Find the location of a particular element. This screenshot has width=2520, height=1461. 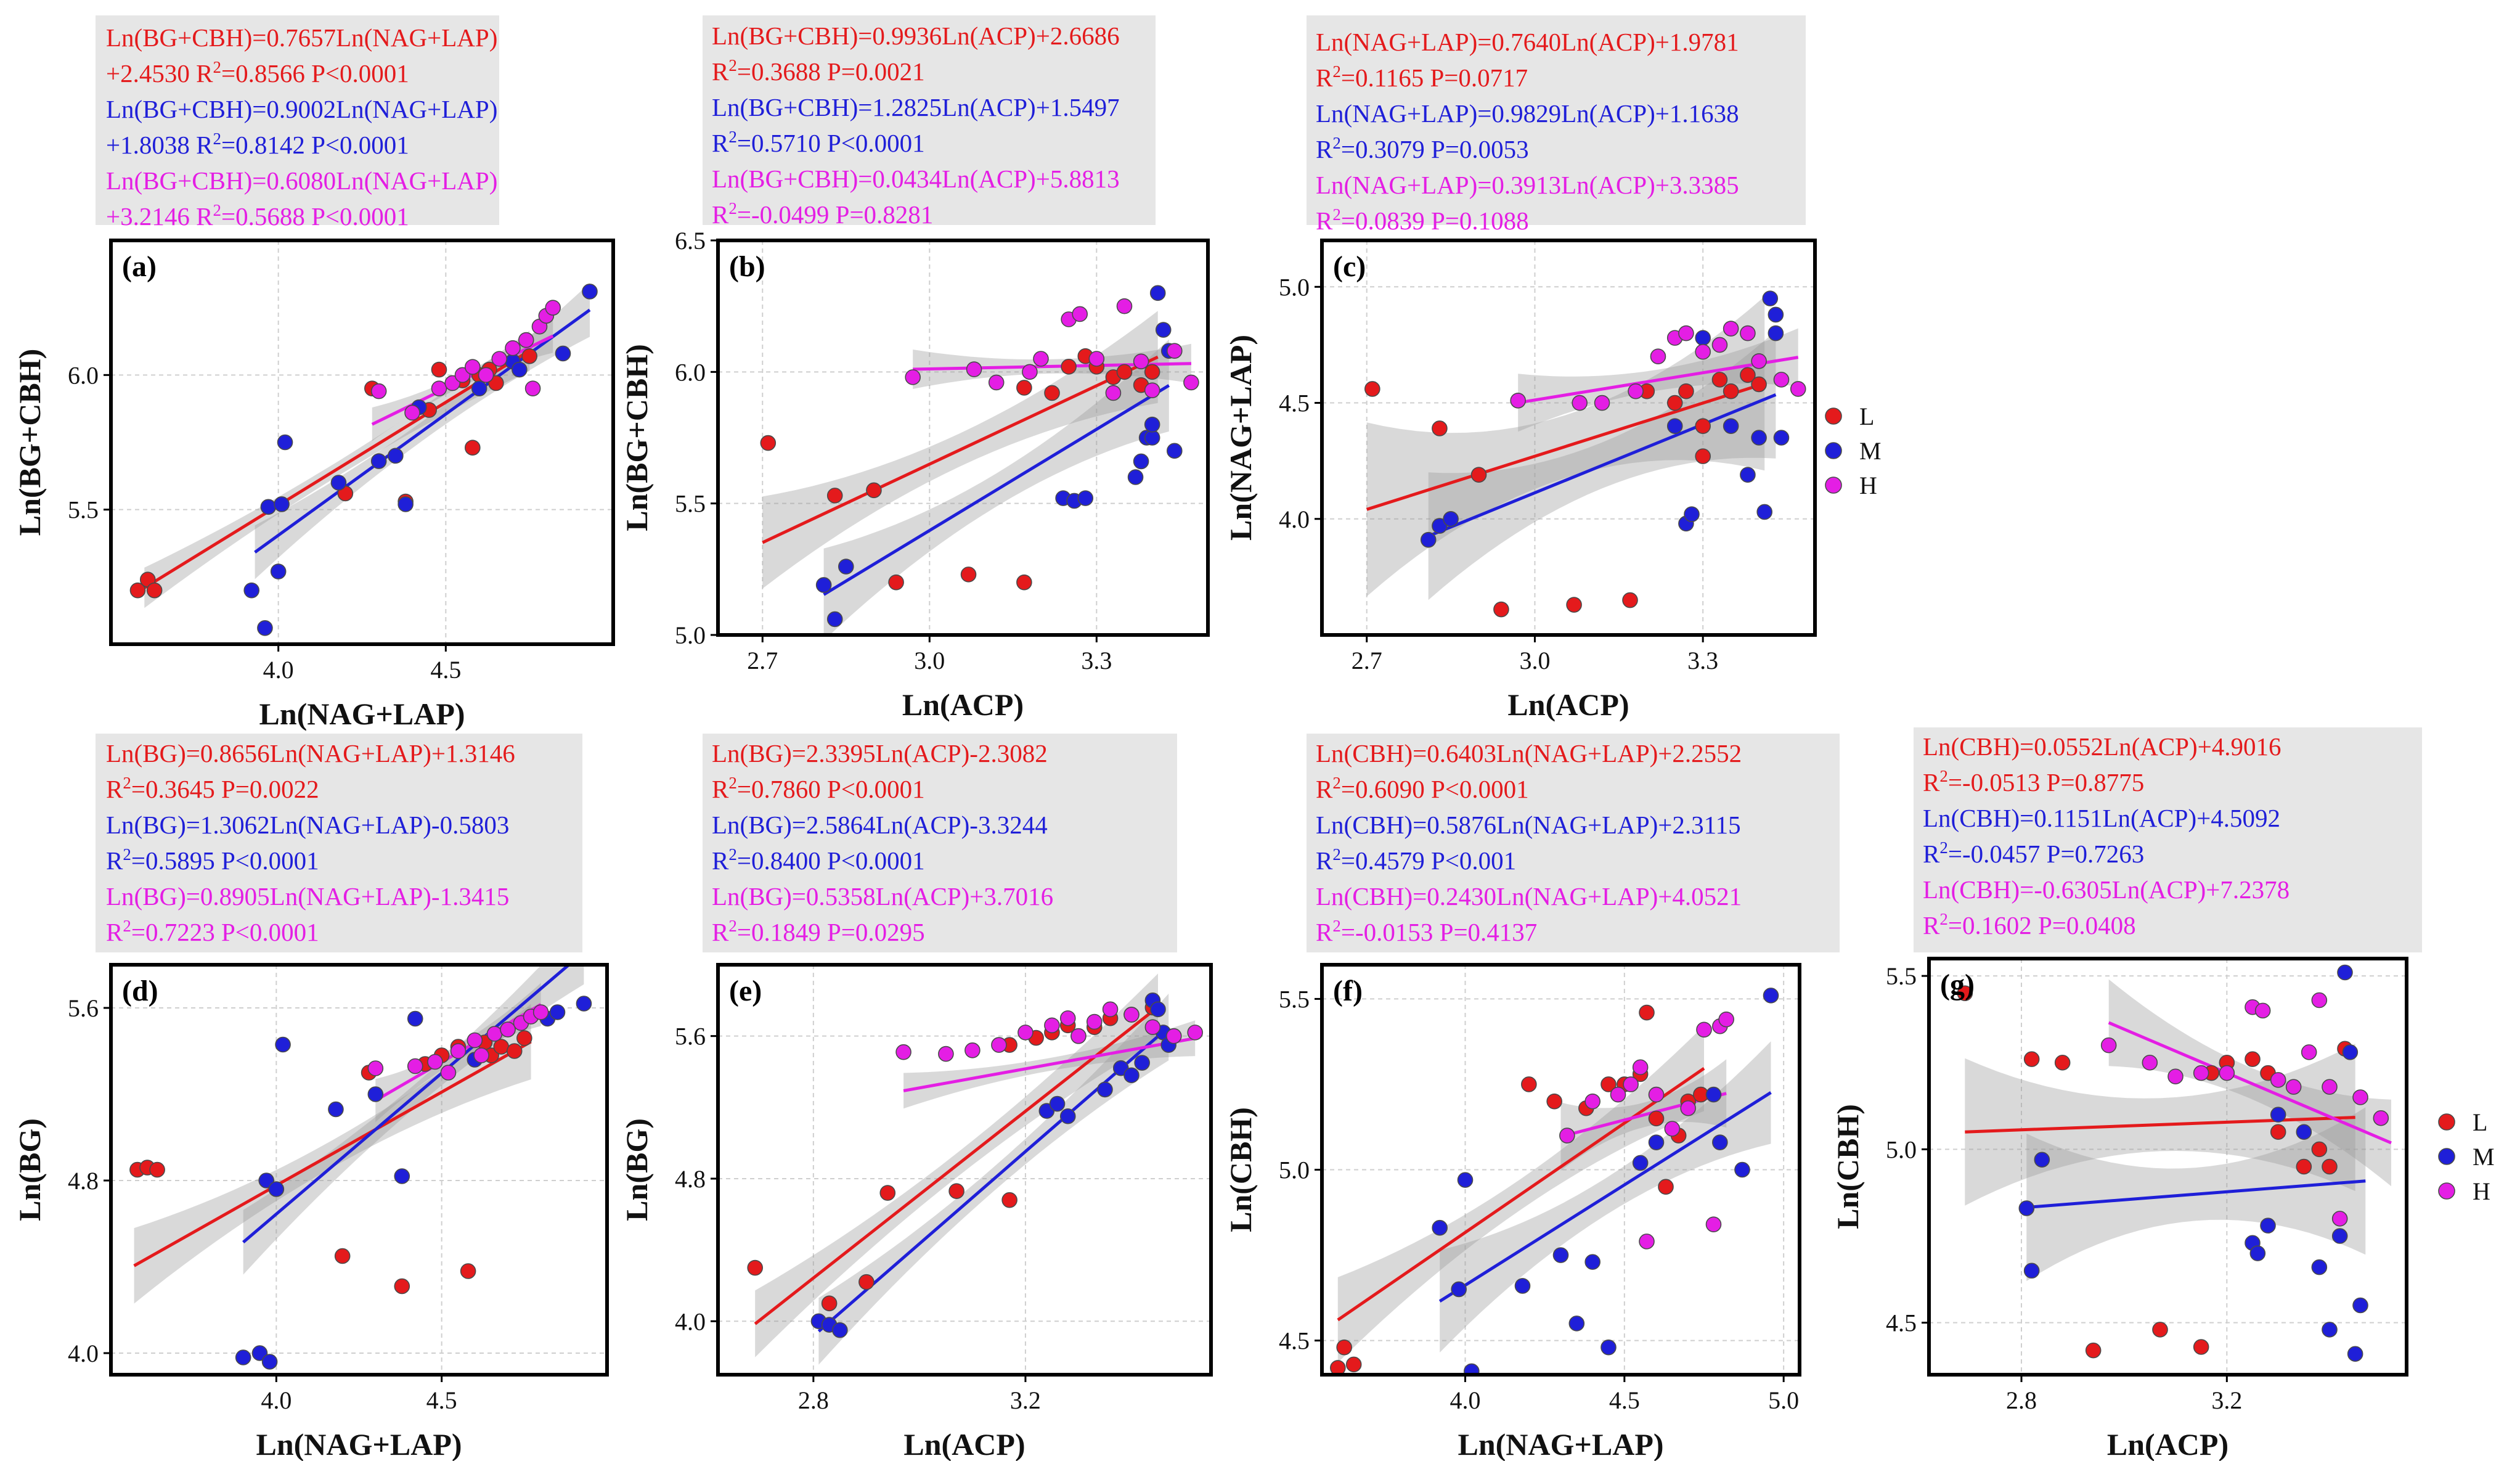

x-tick-label: 4.5 is located at coordinates (1624, 1400).